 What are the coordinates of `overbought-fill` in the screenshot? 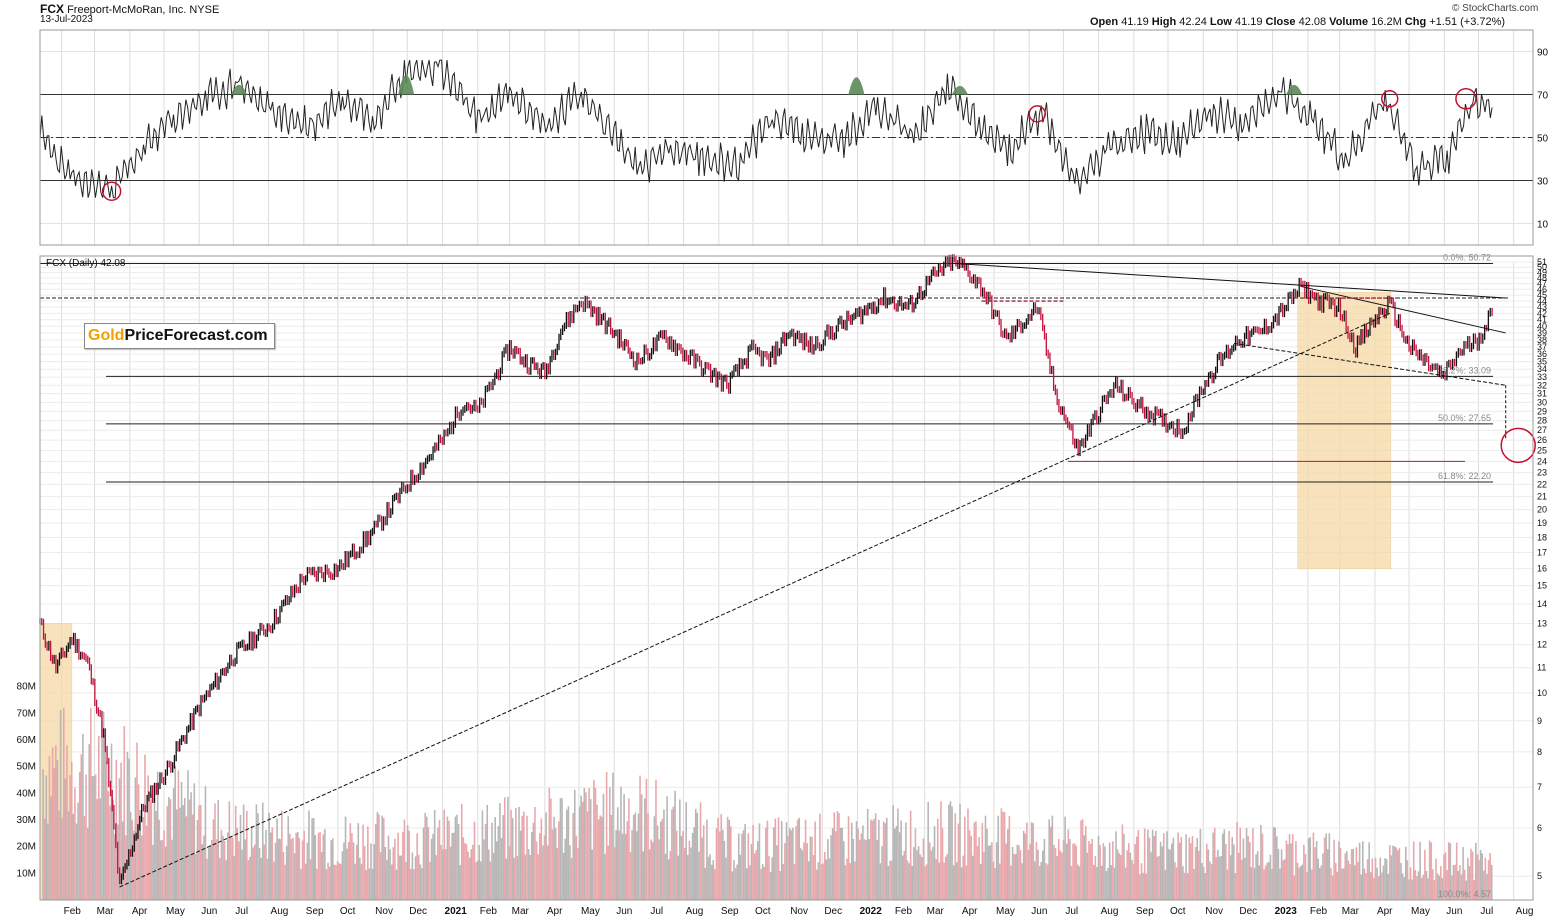 It's located at (406, 85).